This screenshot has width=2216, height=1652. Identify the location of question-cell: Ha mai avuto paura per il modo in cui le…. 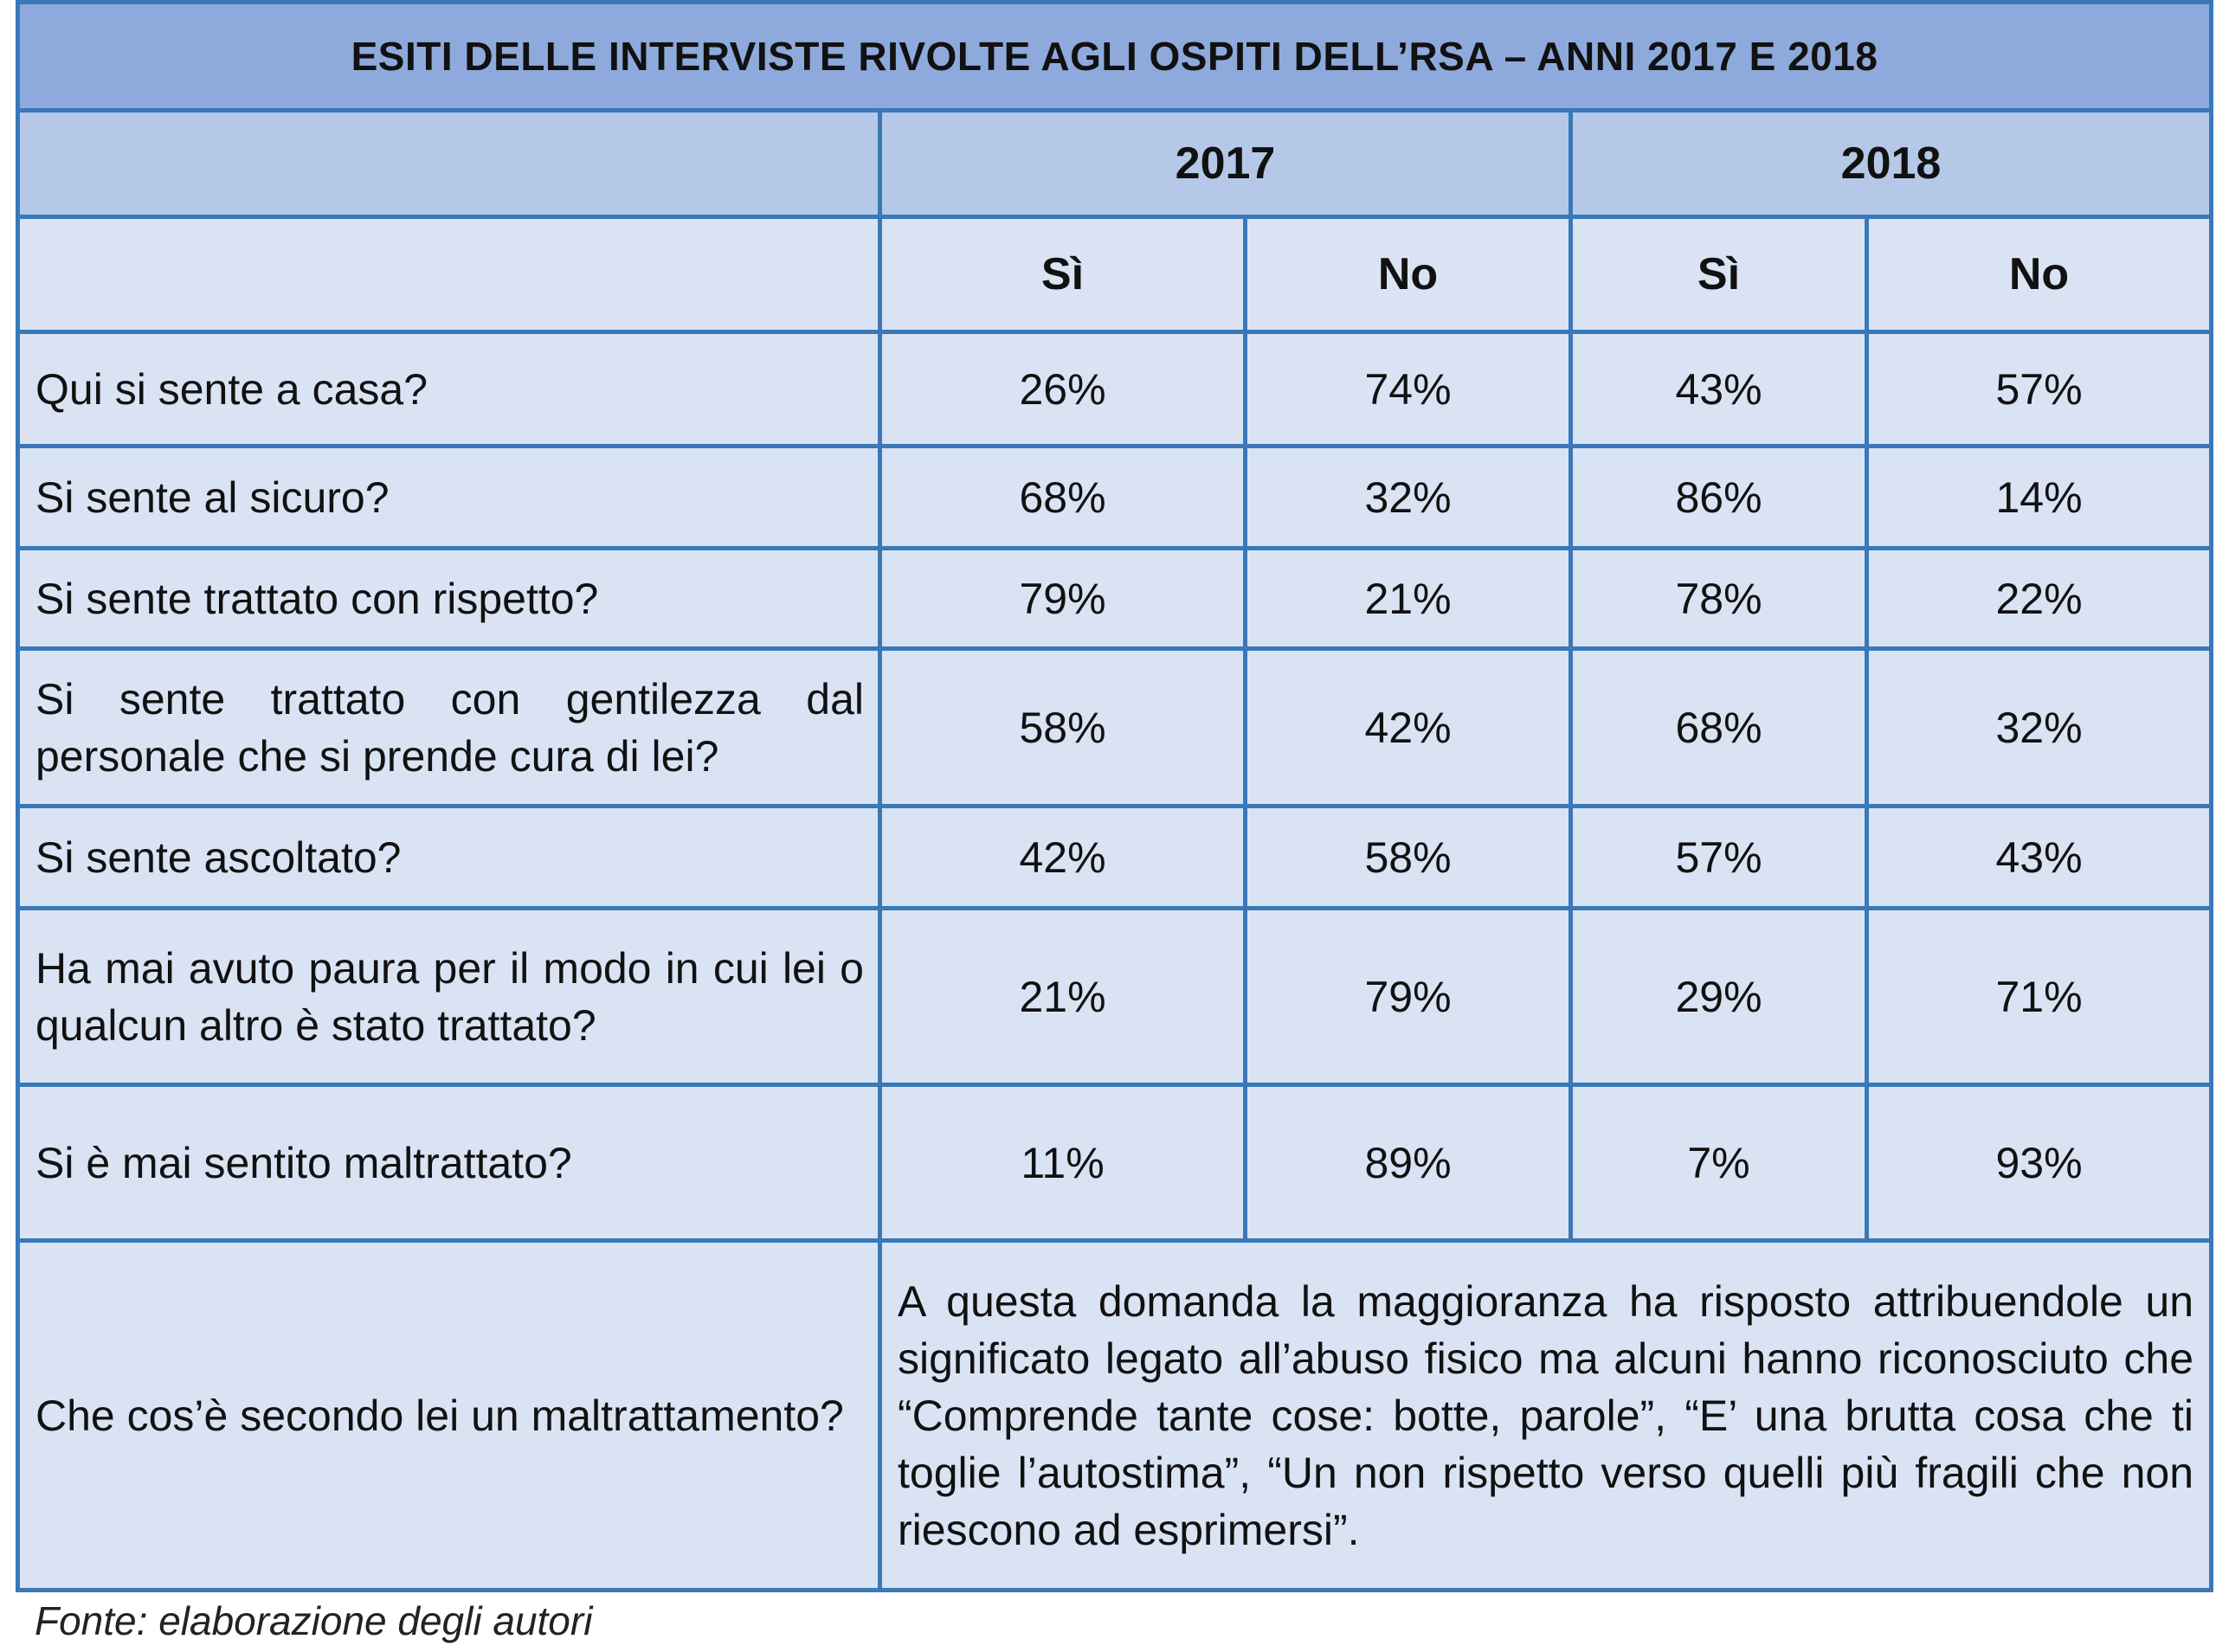
(449, 996).